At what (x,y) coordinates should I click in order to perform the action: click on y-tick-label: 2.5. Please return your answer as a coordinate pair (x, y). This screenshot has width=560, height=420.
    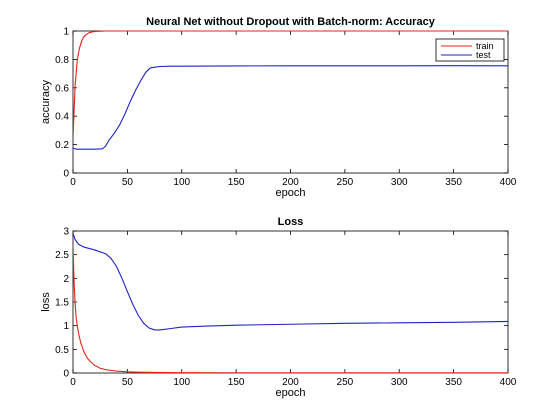
    Looking at the image, I should click on (62, 255).